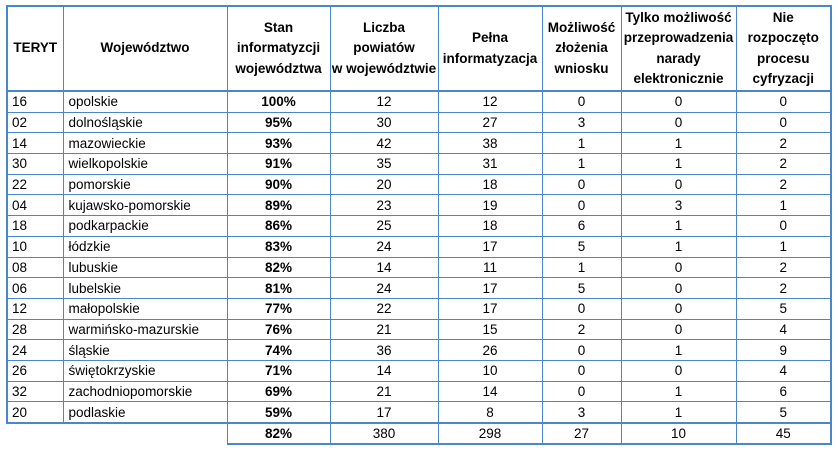  I want to click on table-cell: 76%, so click(278, 329).